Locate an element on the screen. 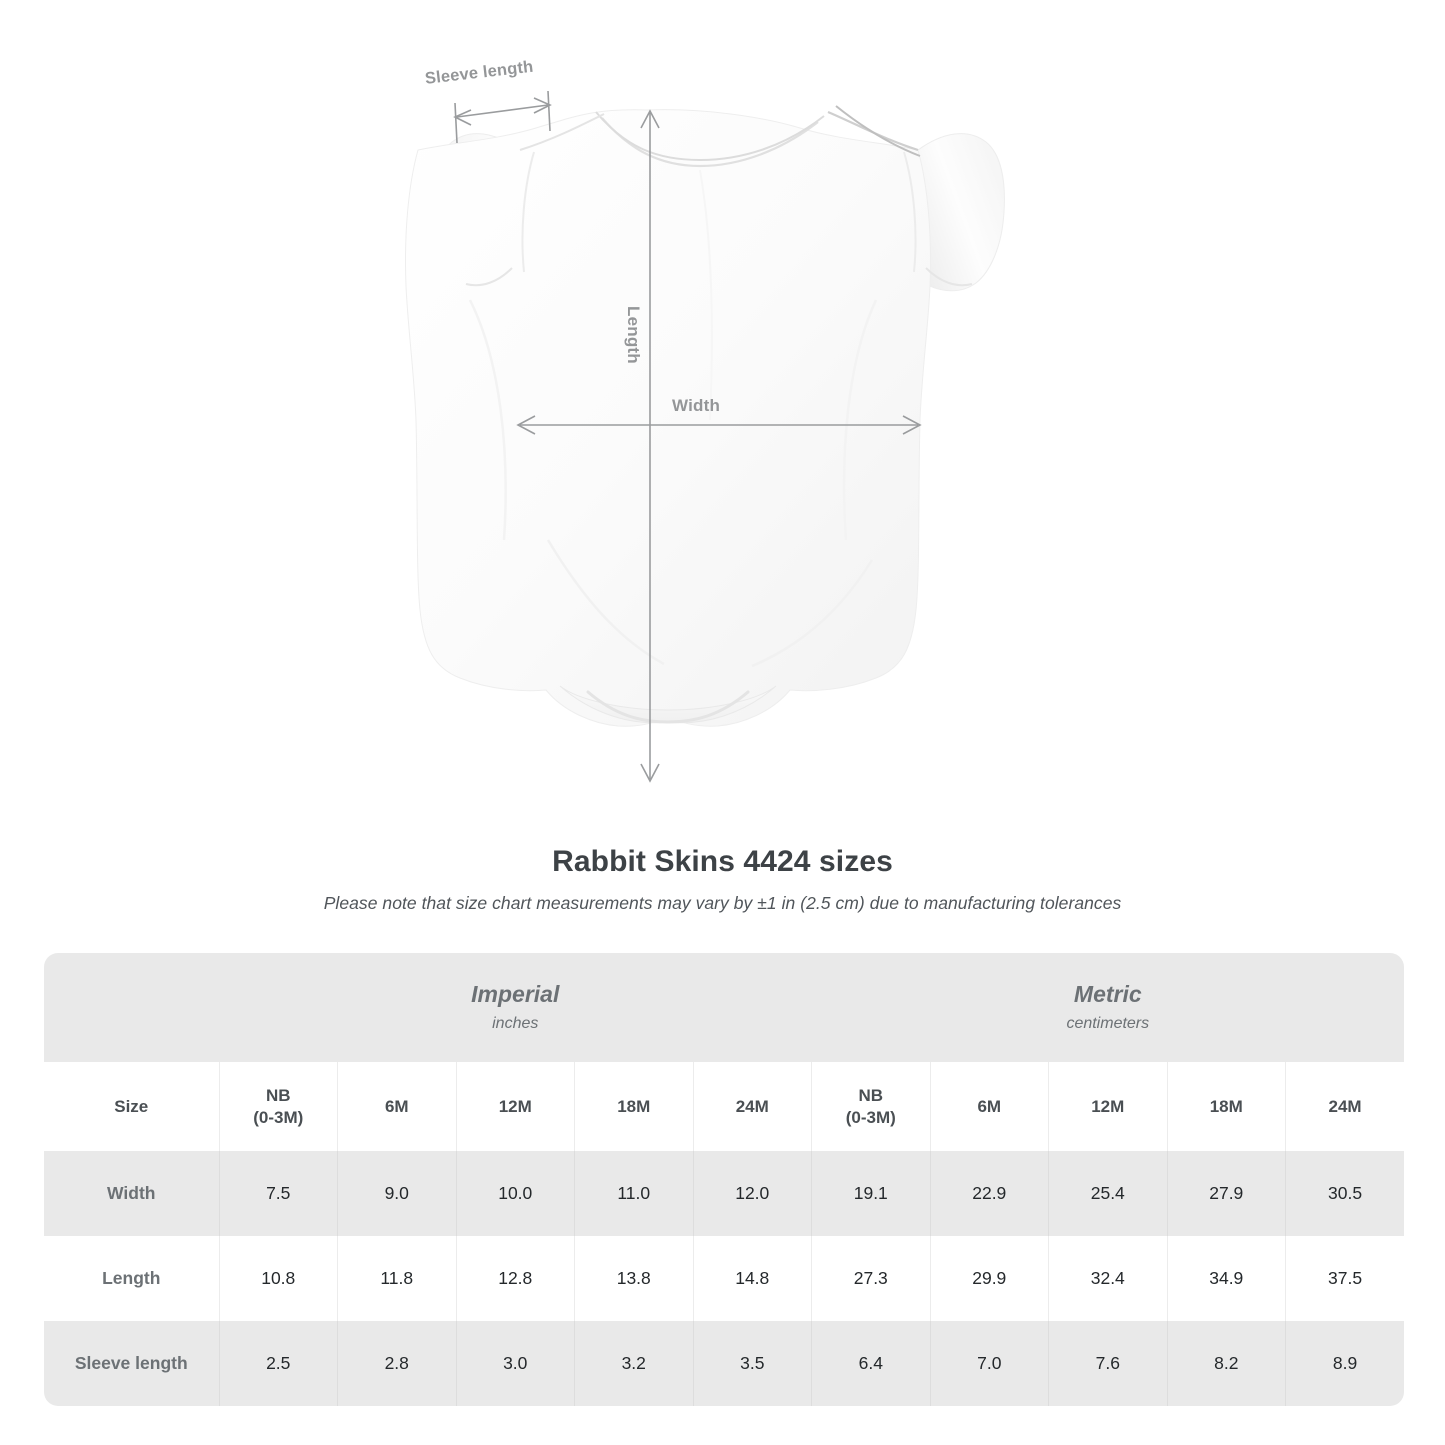  cell-width-imperial-12m: 10.0 is located at coordinates (515, 1193).